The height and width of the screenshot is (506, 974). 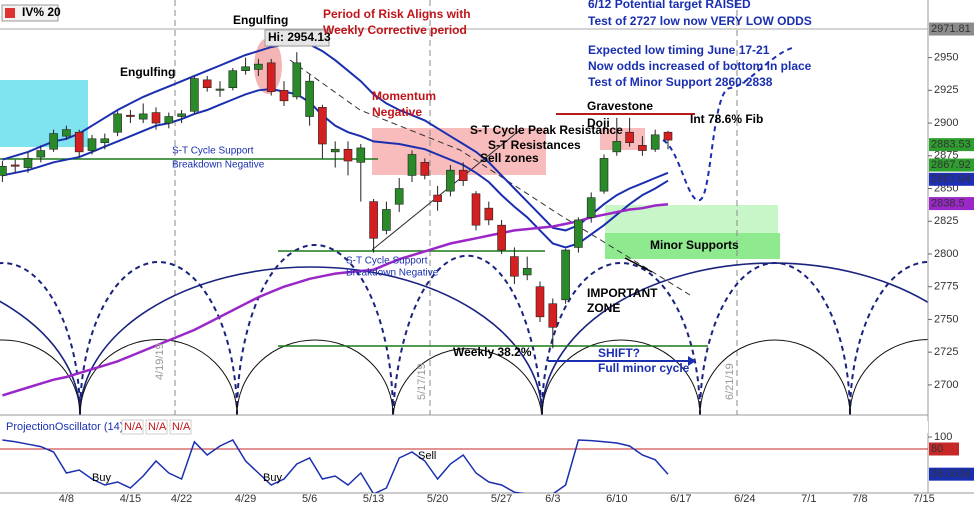 I want to click on y-tick-label: 2725, so click(x=946, y=352).